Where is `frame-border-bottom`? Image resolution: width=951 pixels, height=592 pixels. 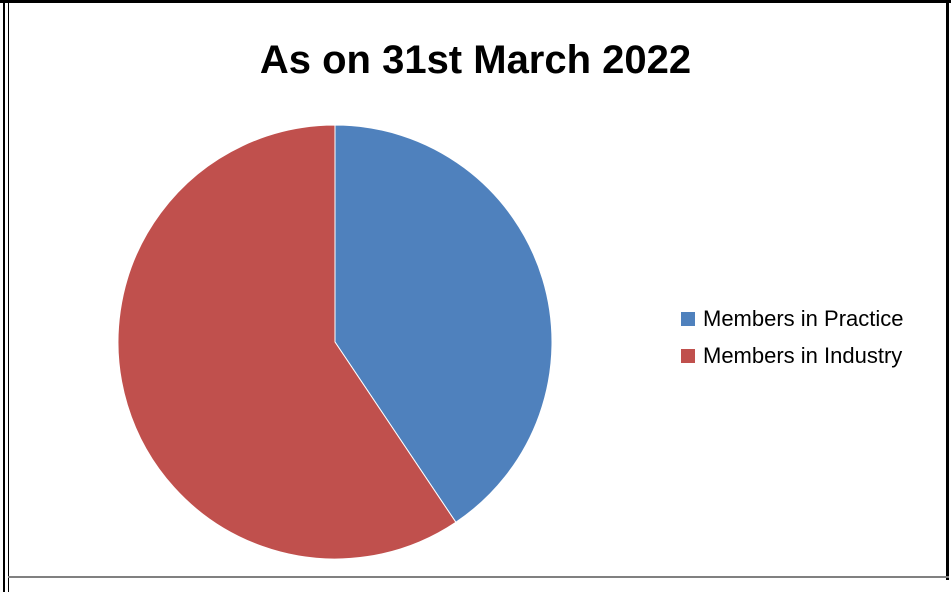
frame-border-bottom is located at coordinates (478, 577).